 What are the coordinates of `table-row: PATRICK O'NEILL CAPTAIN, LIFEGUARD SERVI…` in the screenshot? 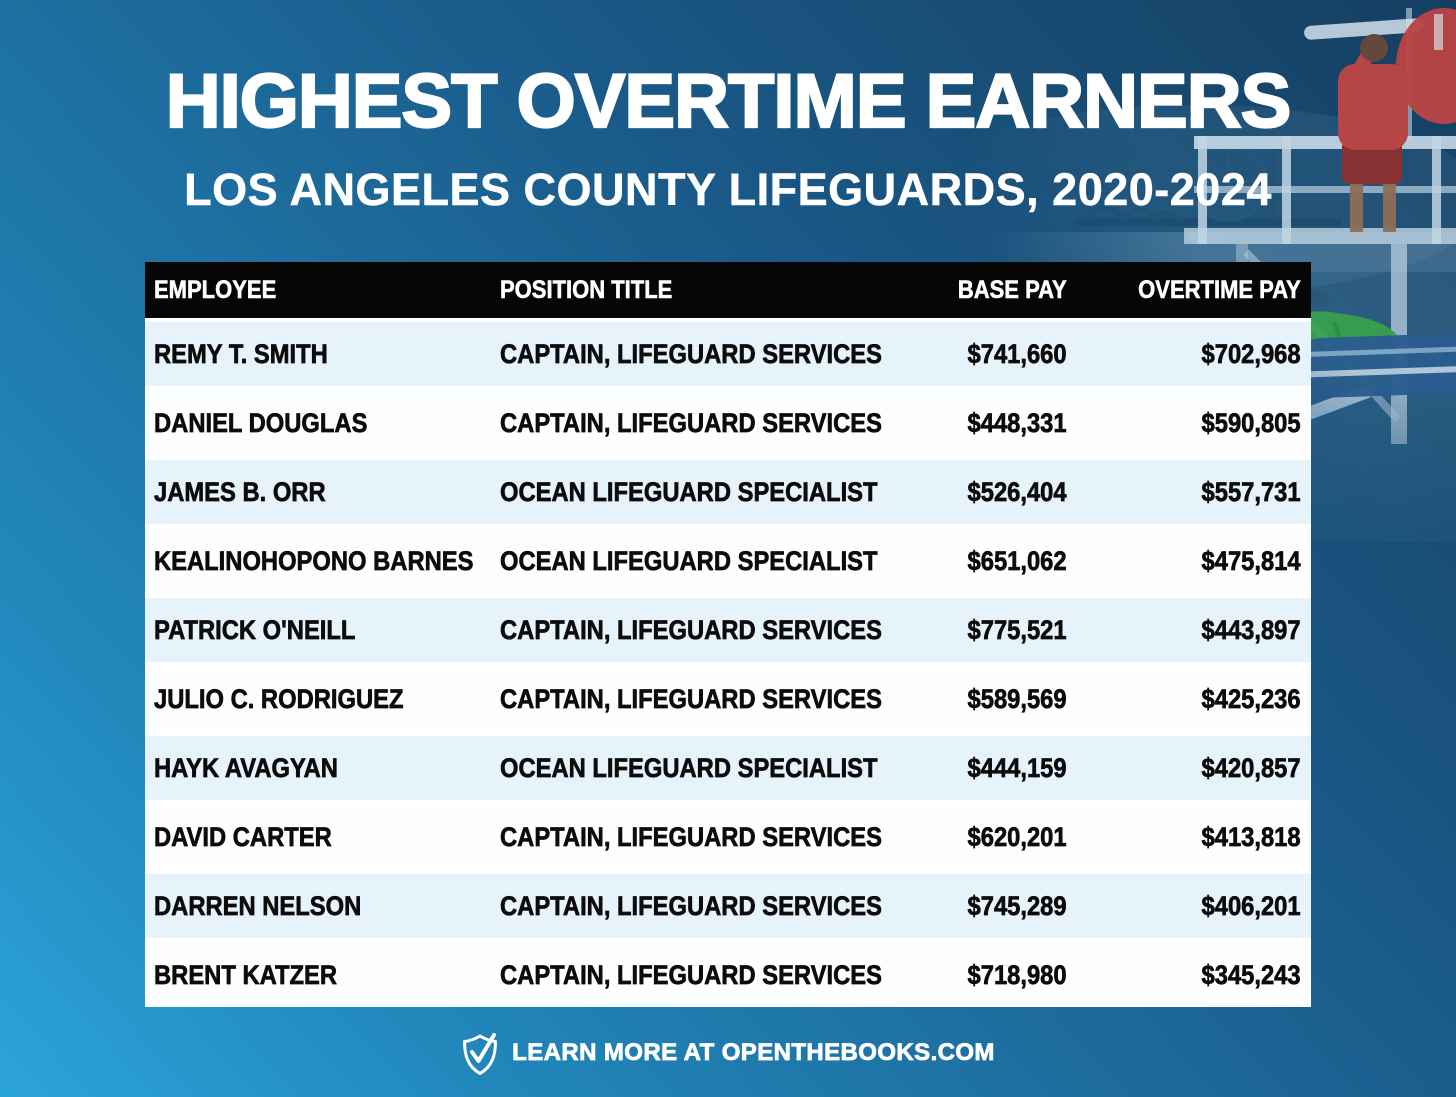 It's located at (728, 630).